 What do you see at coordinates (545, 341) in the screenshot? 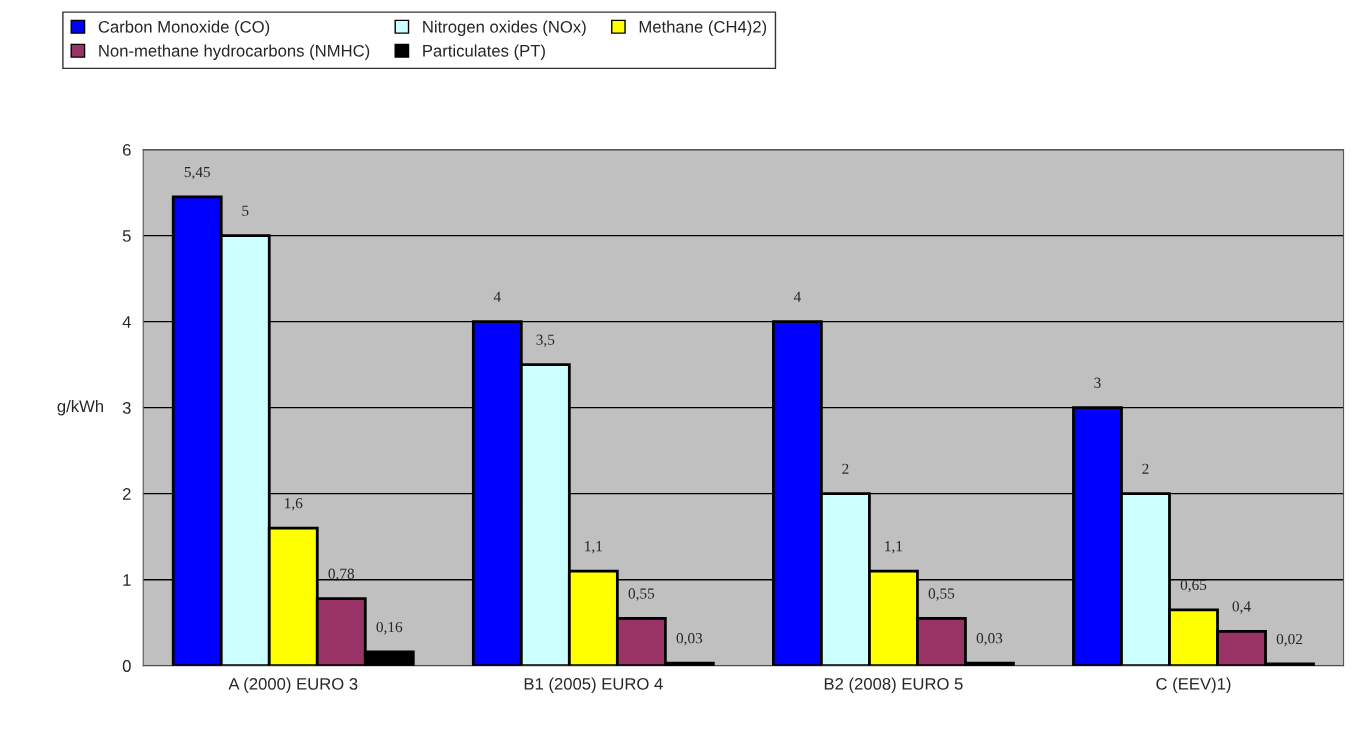
I see `data-label: 3,5` at bounding box center [545, 341].